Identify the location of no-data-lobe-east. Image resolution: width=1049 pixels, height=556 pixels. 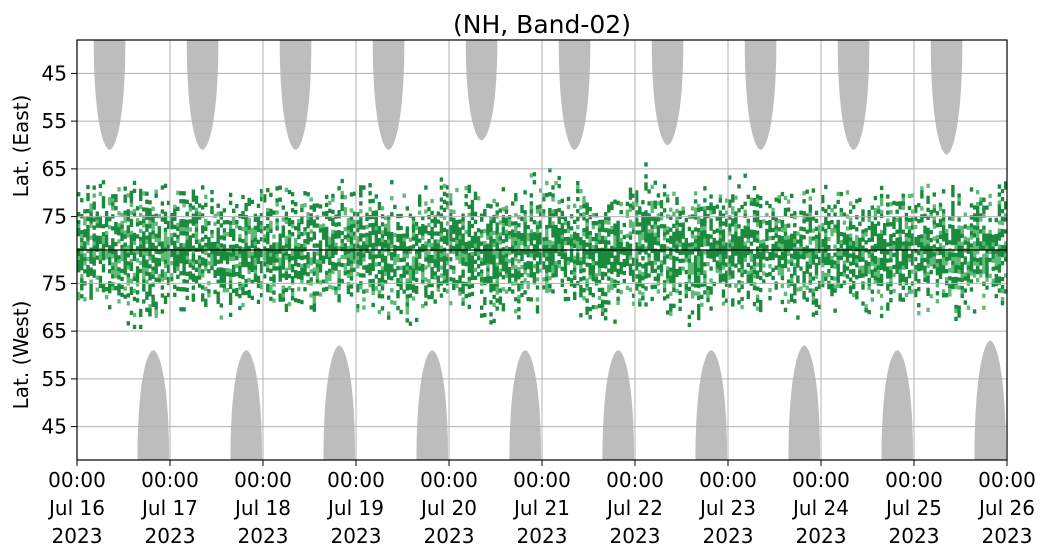
(109, 95).